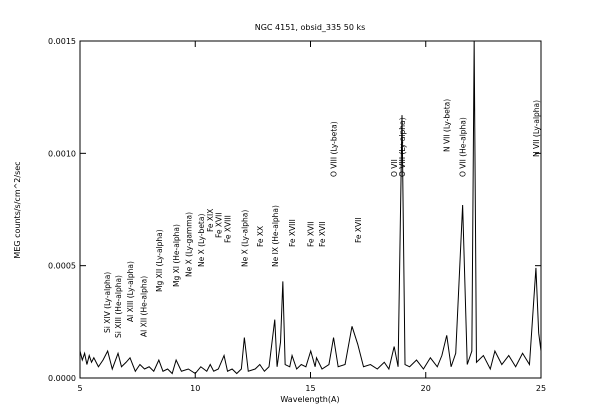  Describe the element at coordinates (309, 399) in the screenshot. I see `x-axis-label: Wavelength(A)` at that location.